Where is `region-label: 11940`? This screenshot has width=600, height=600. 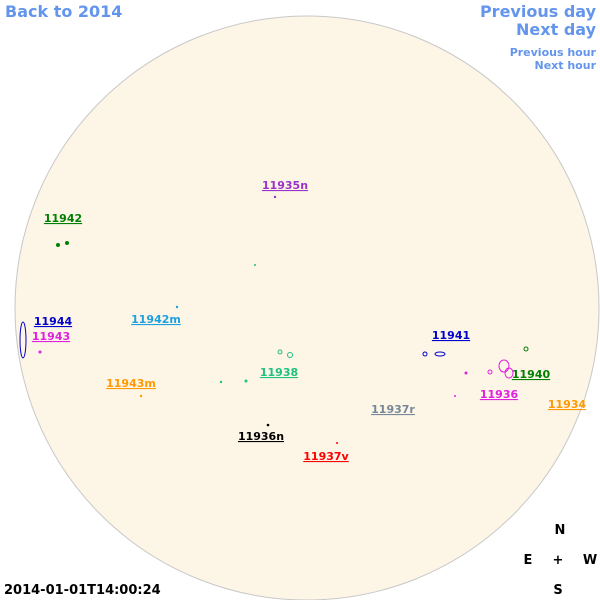 region-label: 11940 is located at coordinates (531, 374).